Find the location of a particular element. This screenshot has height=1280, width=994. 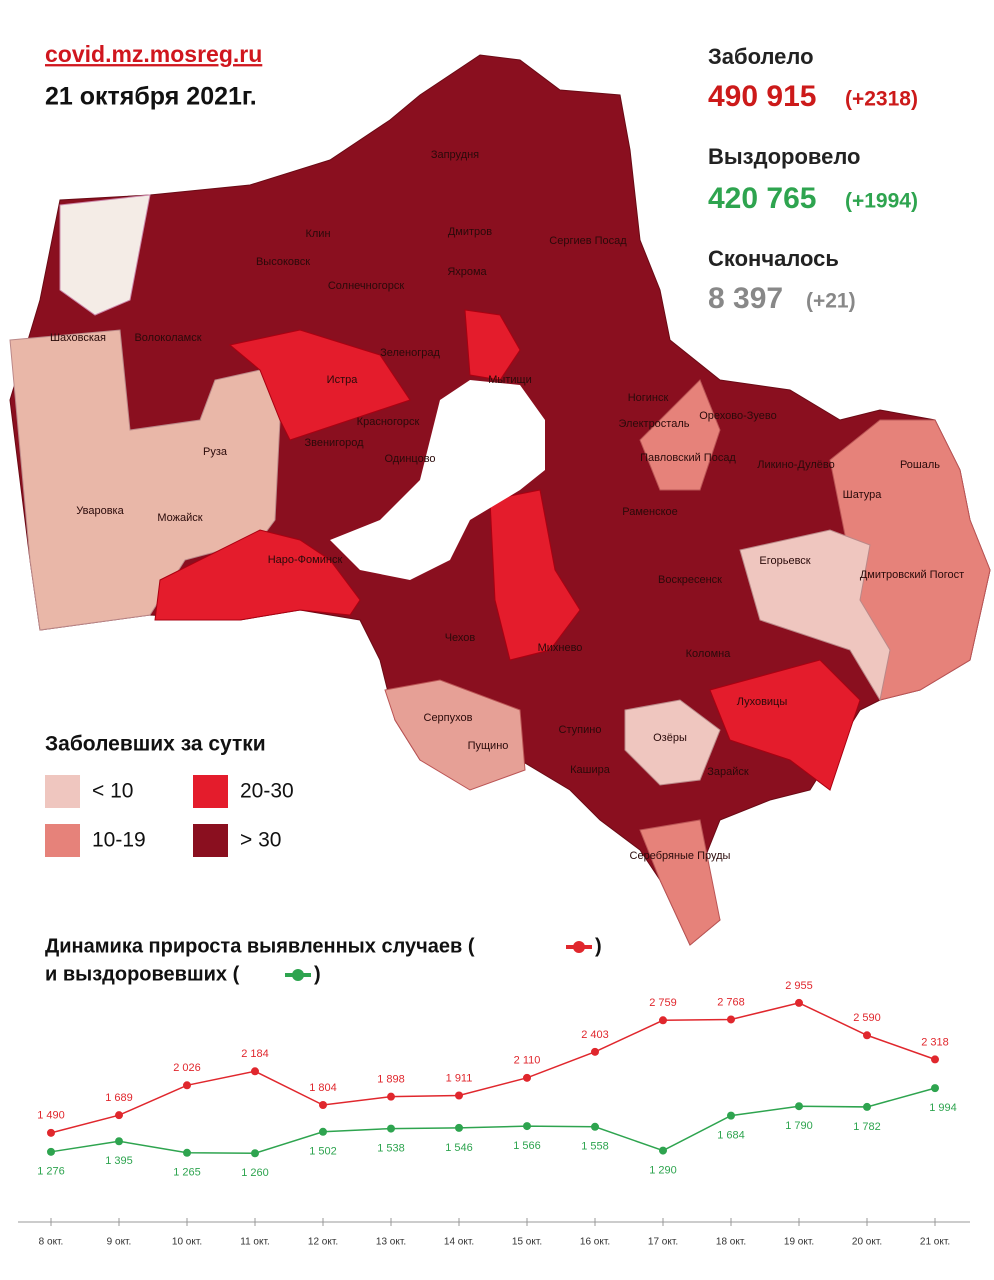

map-label: Серпухов is located at coordinates (448, 718).